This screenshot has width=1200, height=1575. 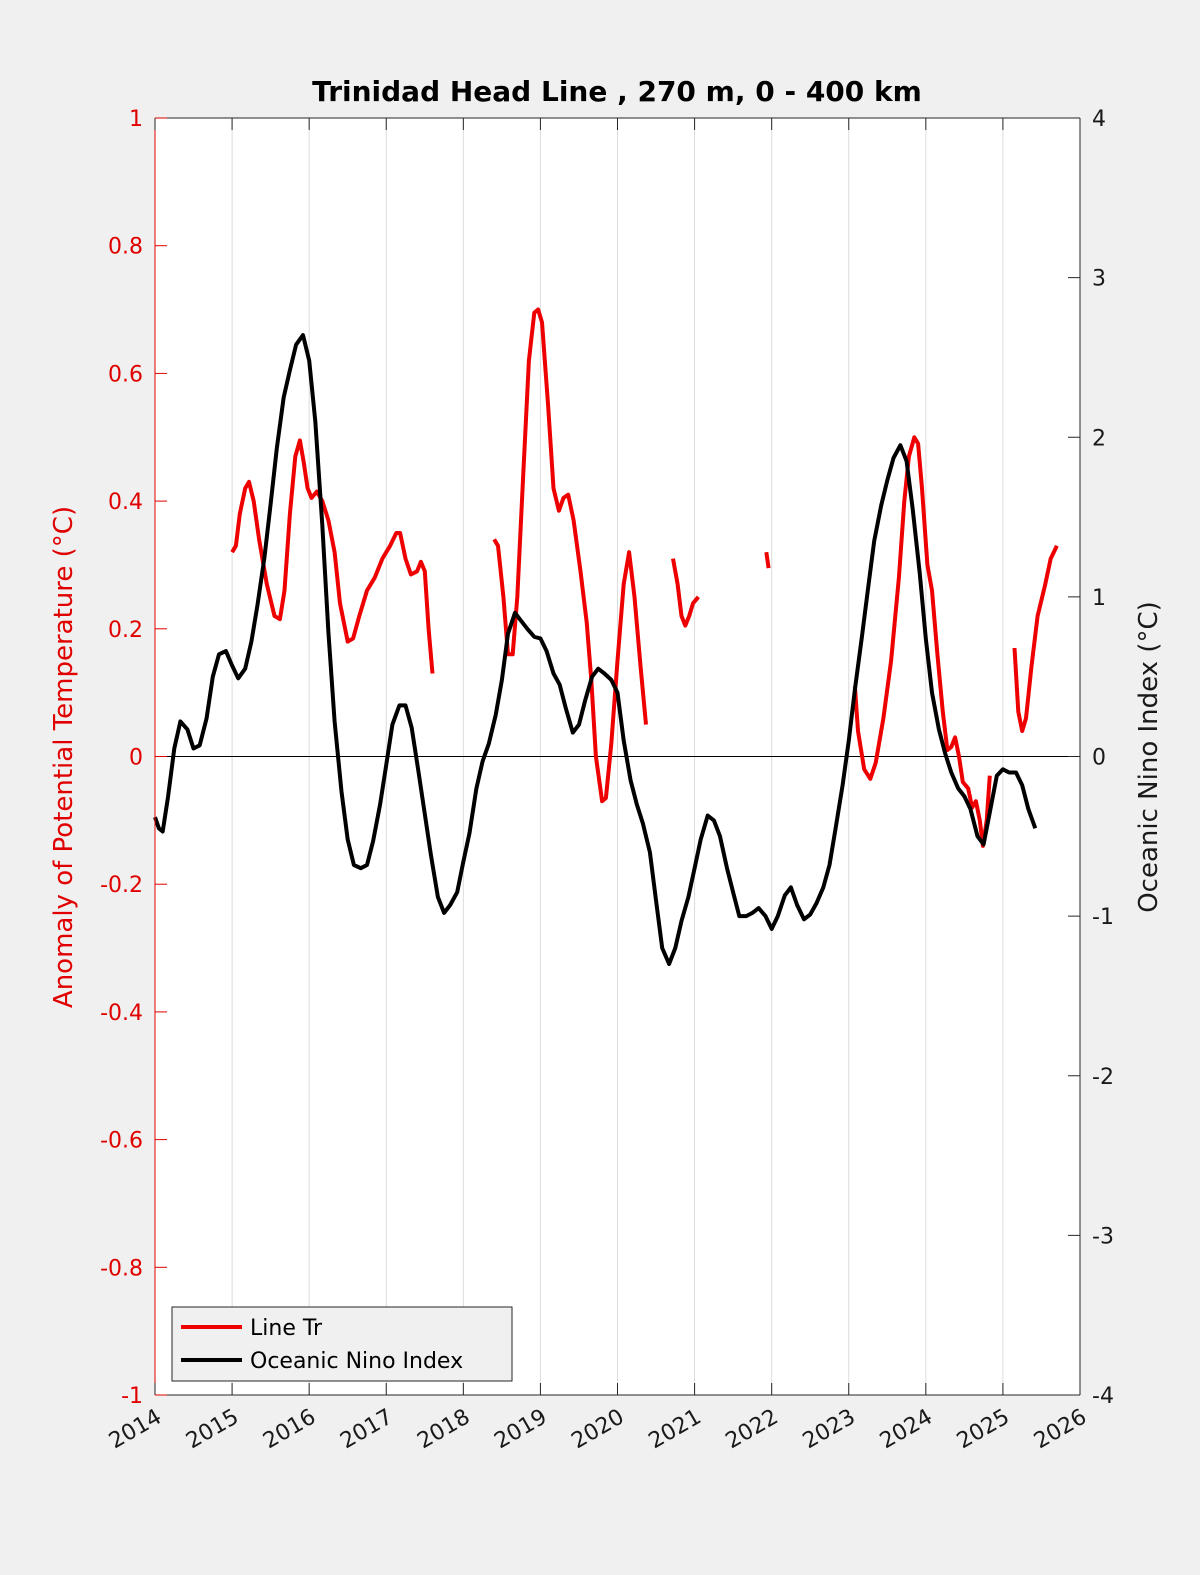 I want to click on x-tick-label: 2026, so click(x=1060, y=1430).